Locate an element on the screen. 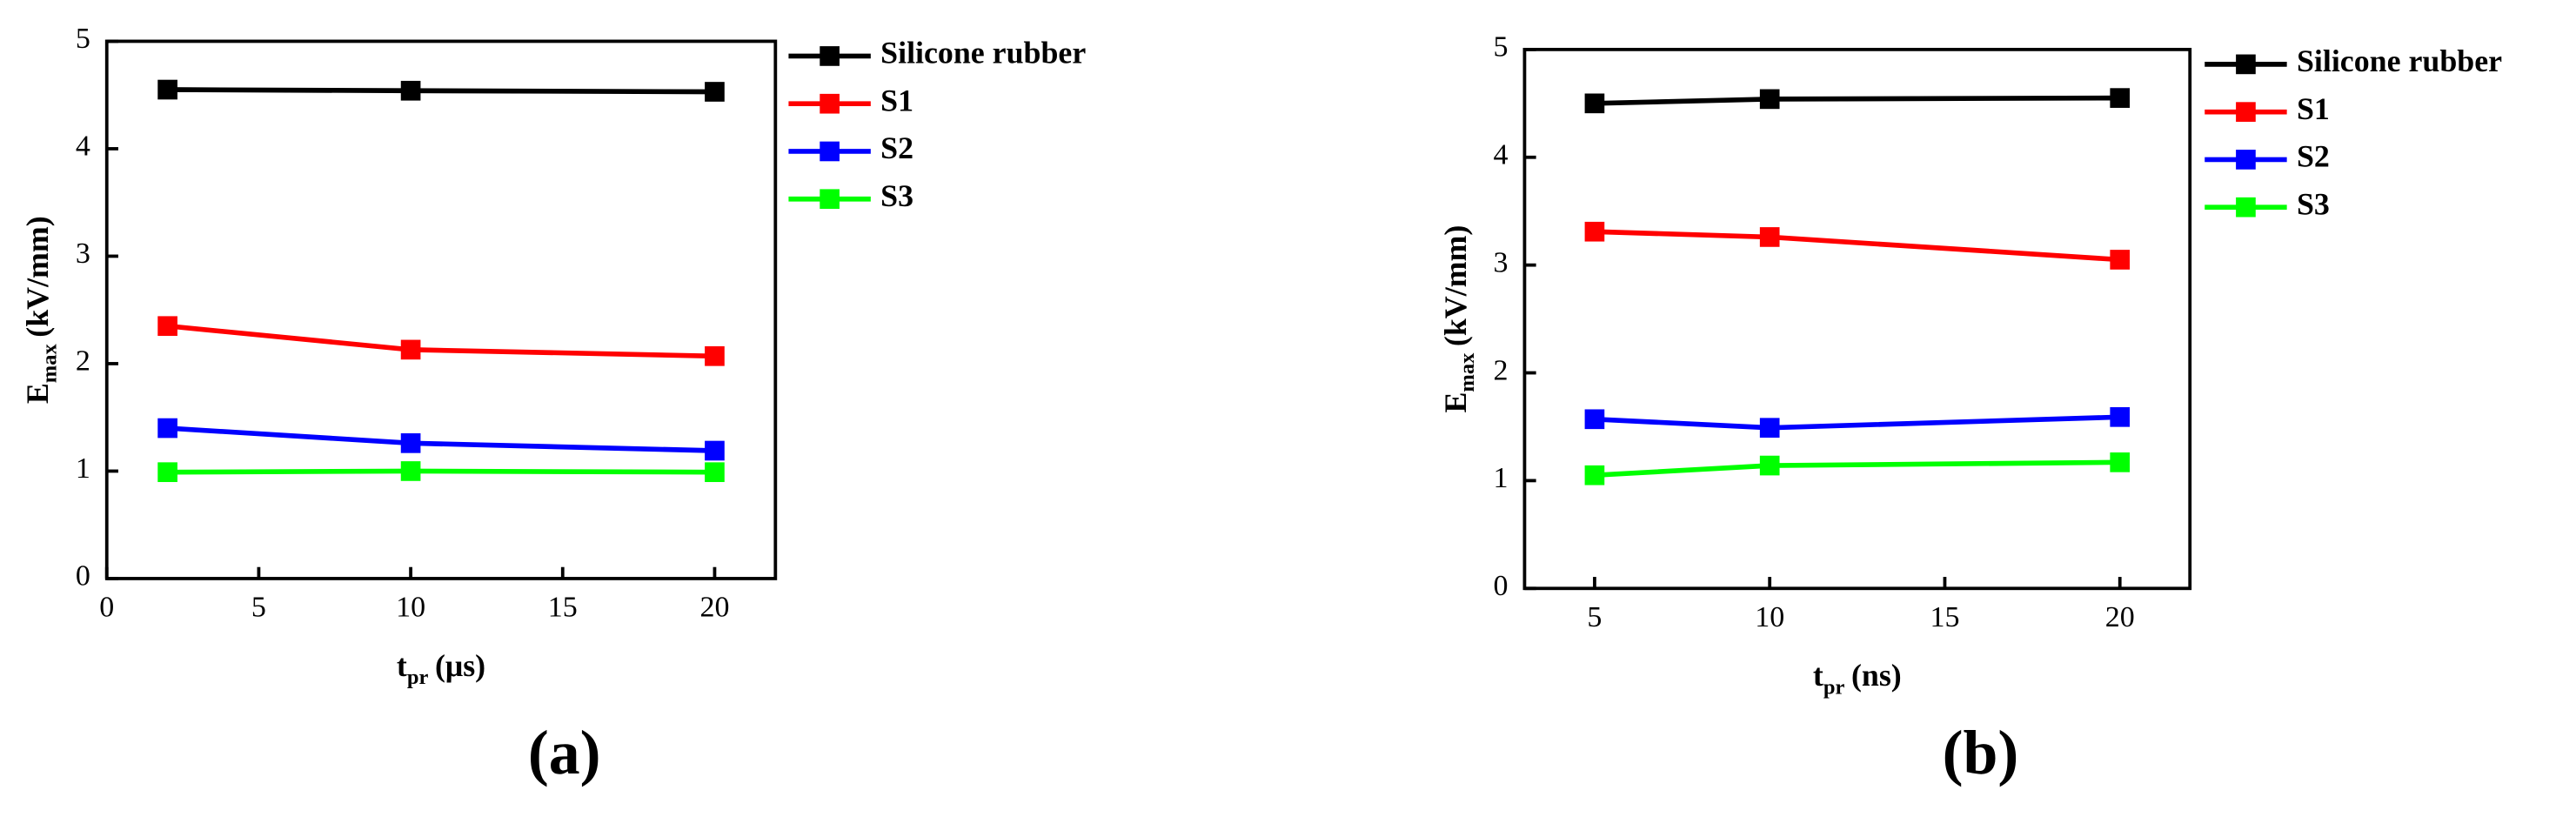 This screenshot has width=2576, height=817. x-axis-label-unit: (μs) is located at coordinates (460, 665).